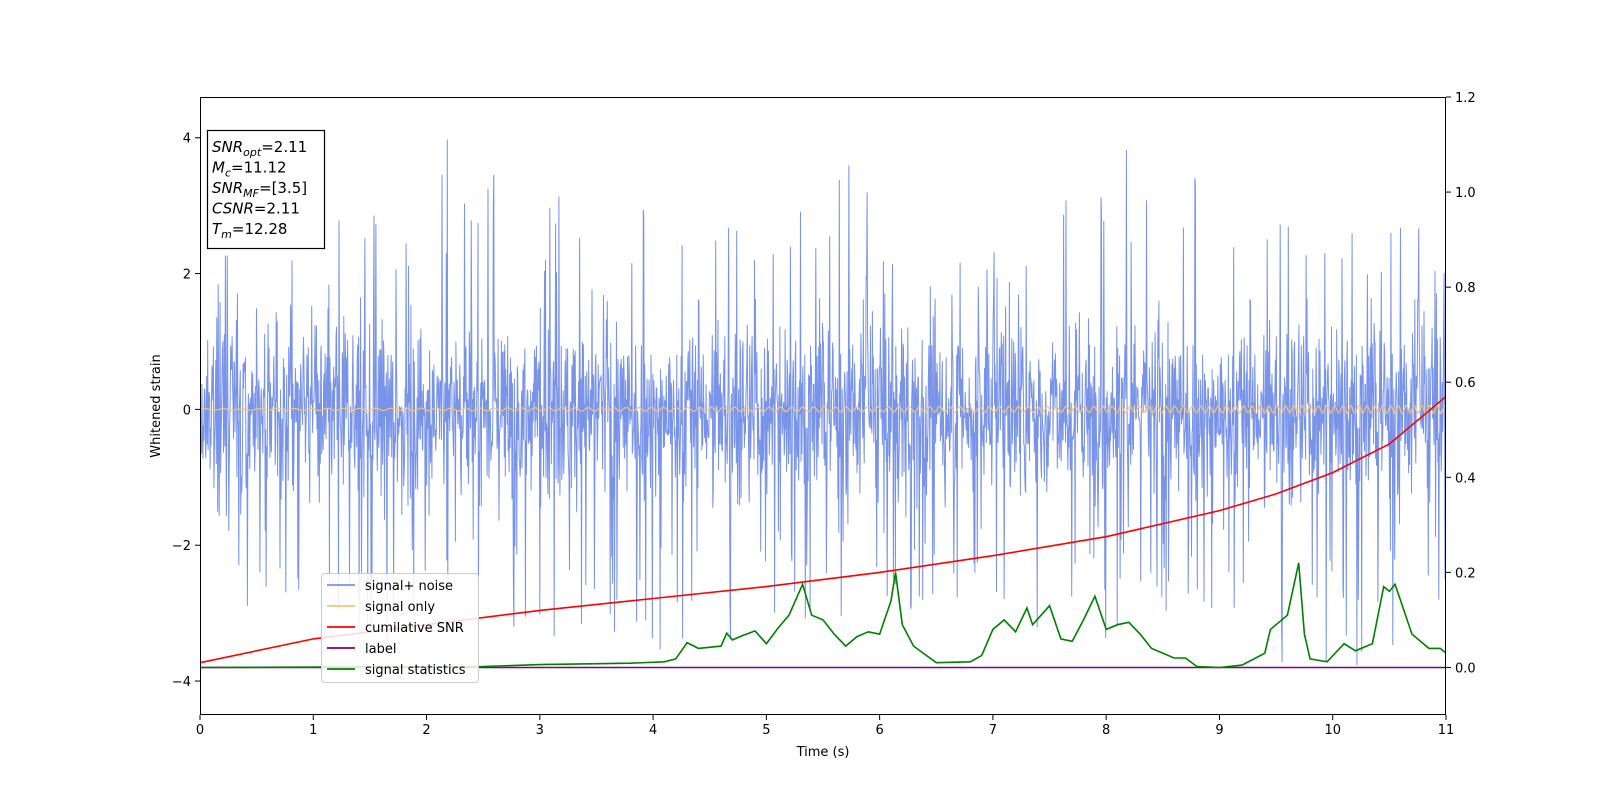 The height and width of the screenshot is (800, 1600). I want to click on x-axis-label: Time (s), so click(823, 752).